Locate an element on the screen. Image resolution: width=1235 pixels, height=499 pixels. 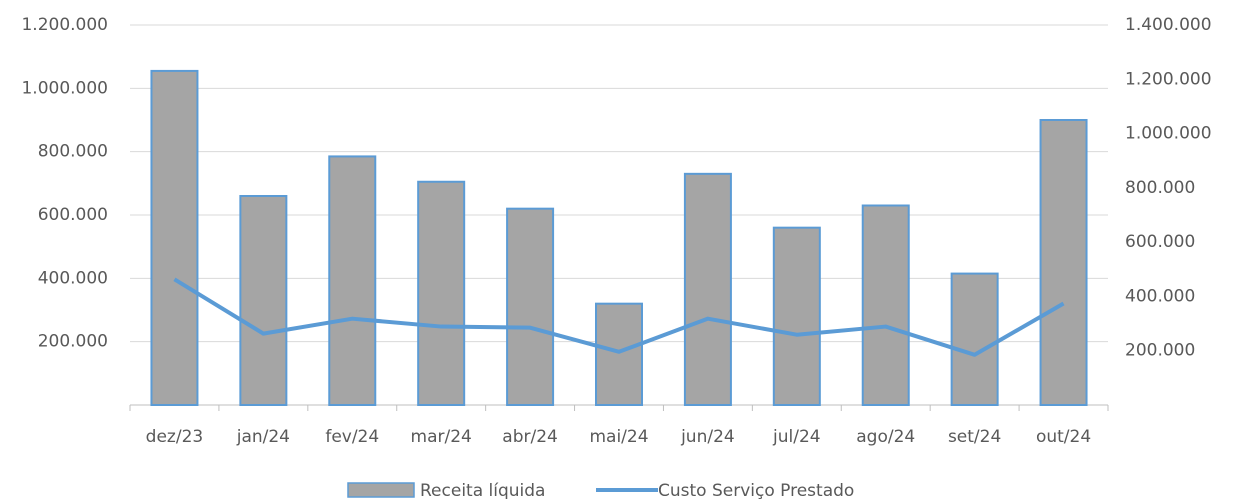
x-tick-label: jul/24 is located at coordinates (796, 437).